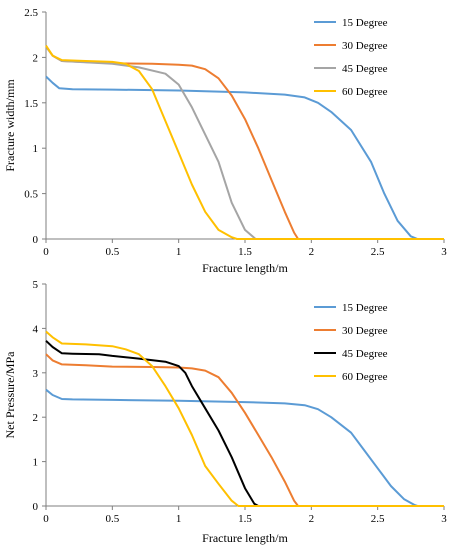 The height and width of the screenshot is (550, 454). What do you see at coordinates (31, 13) in the screenshot?
I see `y-tick-label: 2.5` at bounding box center [31, 13].